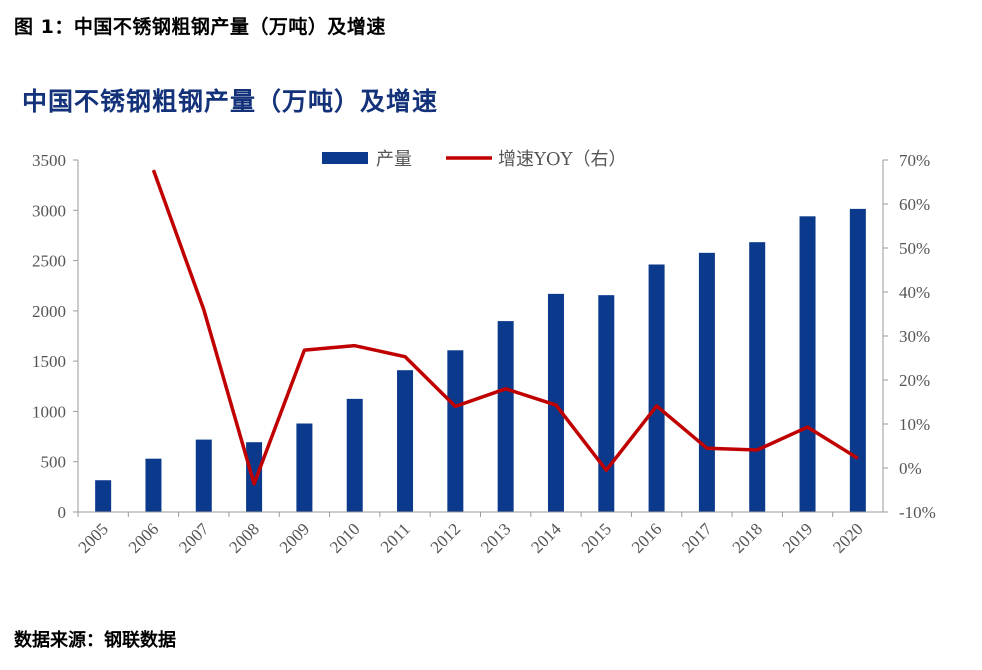 This screenshot has height=670, width=982. What do you see at coordinates (914, 336) in the screenshot?
I see `right-tick-label: 30%` at bounding box center [914, 336].